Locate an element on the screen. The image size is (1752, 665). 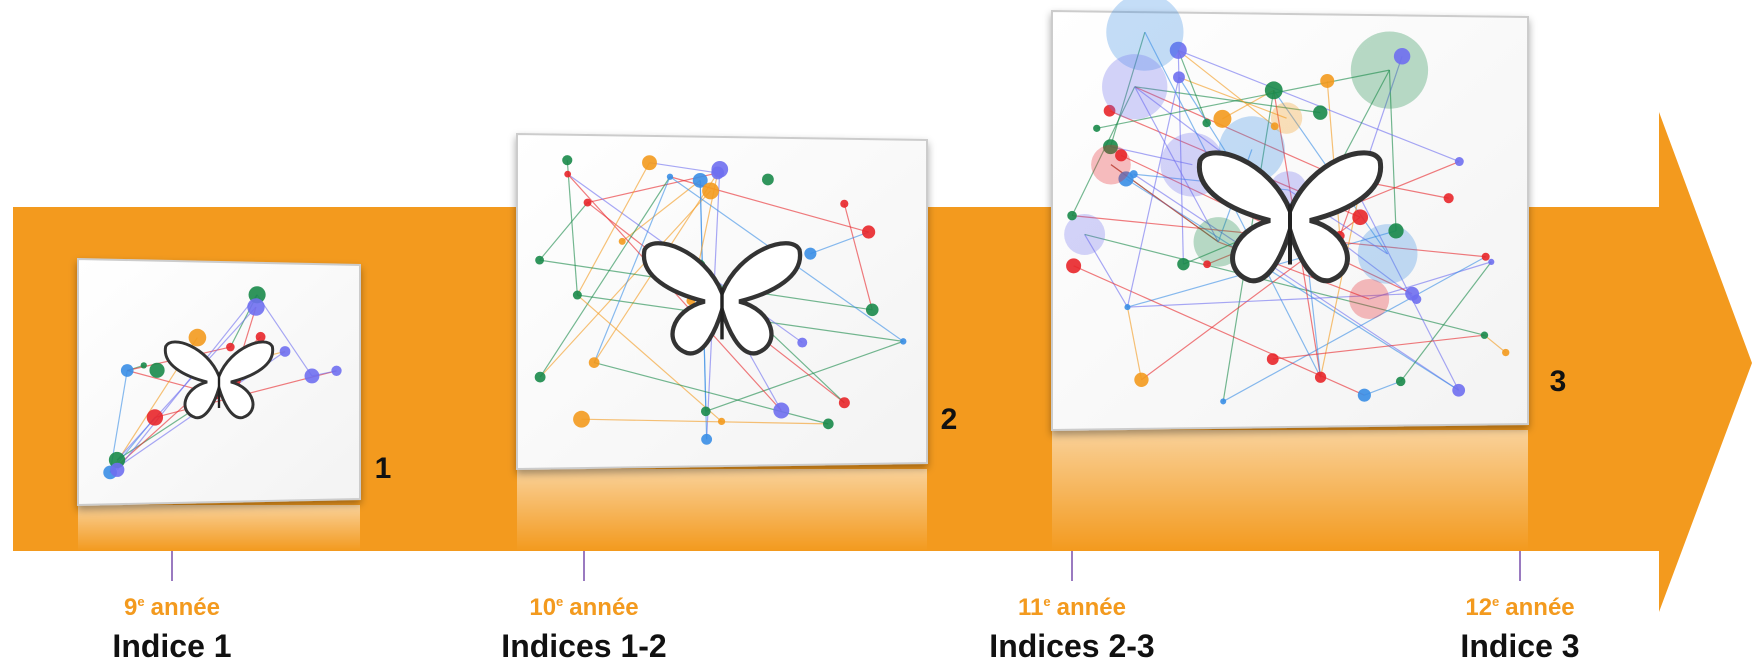
panel: 1 is located at coordinates (234, 404).